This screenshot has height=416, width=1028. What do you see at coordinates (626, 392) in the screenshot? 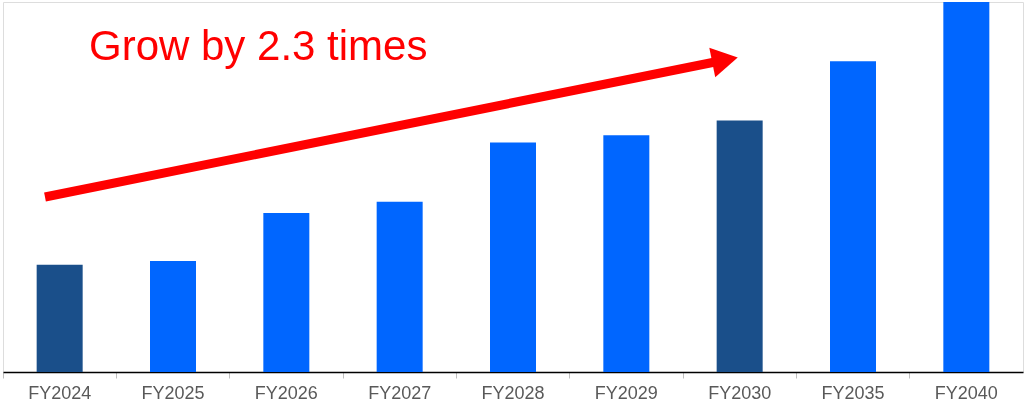
I see `x-tick-label: FY2029` at bounding box center [626, 392].